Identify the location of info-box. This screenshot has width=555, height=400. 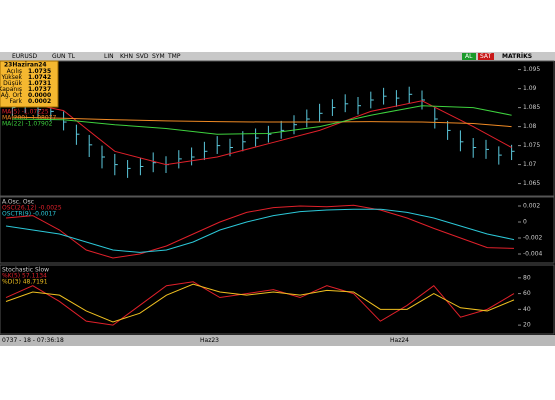
(29, 84).